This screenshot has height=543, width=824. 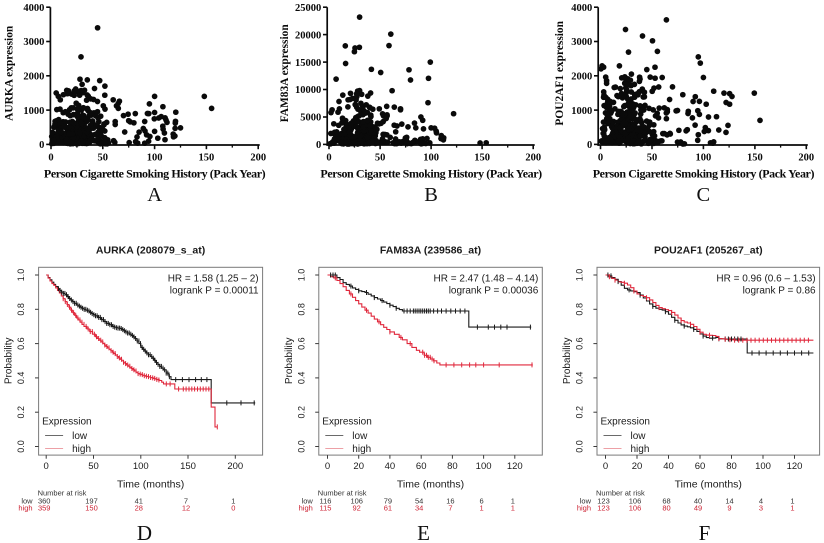 What do you see at coordinates (214, 291) in the screenshot?
I see `svg-text: logrank P = 0.00011` at bounding box center [214, 291].